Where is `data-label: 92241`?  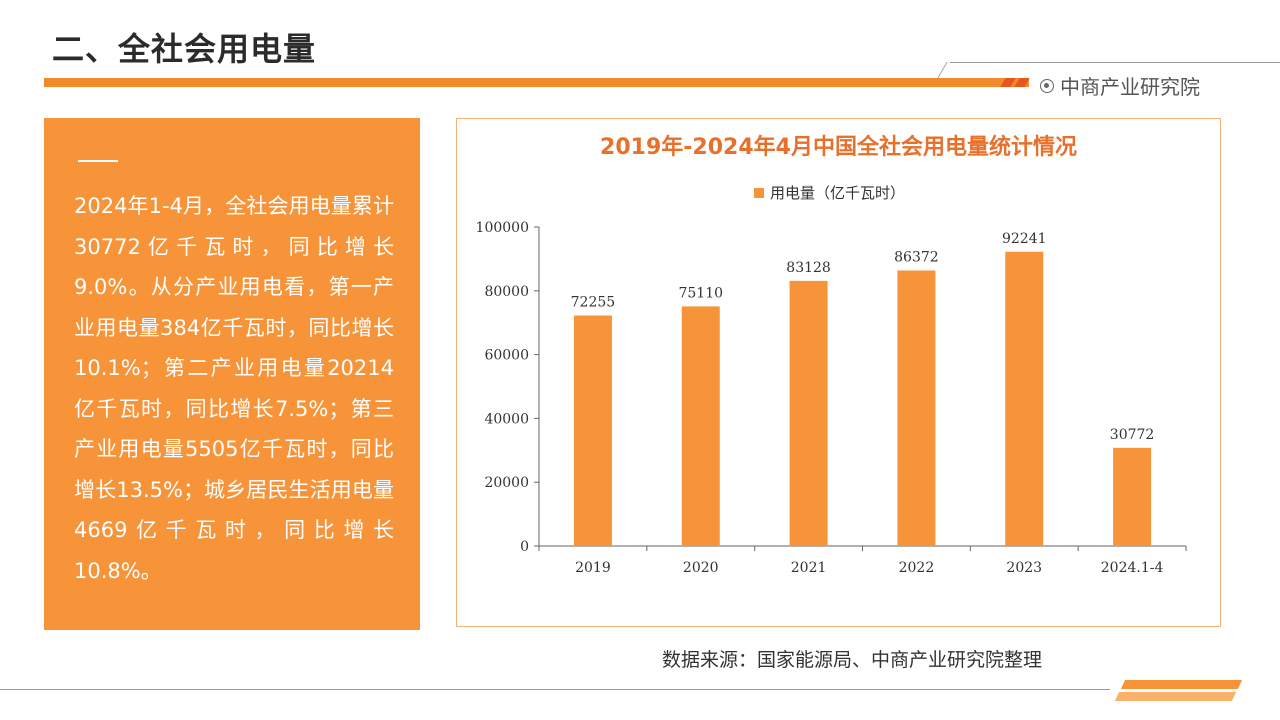
data-label: 92241 is located at coordinates (1024, 239).